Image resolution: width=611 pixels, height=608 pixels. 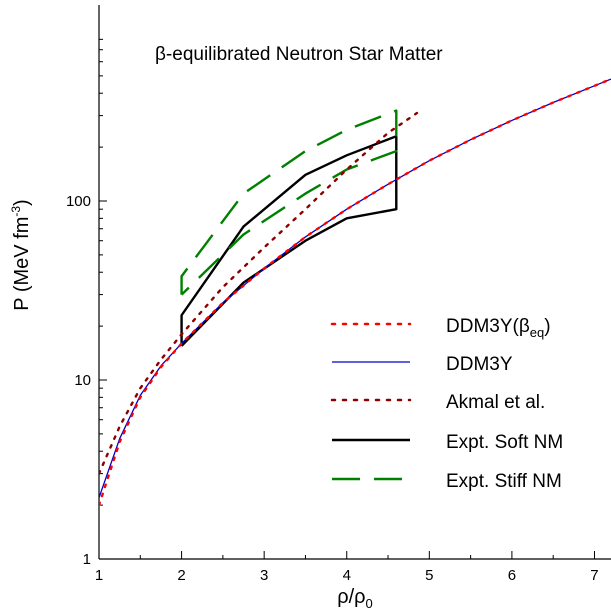 What do you see at coordinates (369, 602) in the screenshot?
I see `x-axis-label-subscript: 0` at bounding box center [369, 602].